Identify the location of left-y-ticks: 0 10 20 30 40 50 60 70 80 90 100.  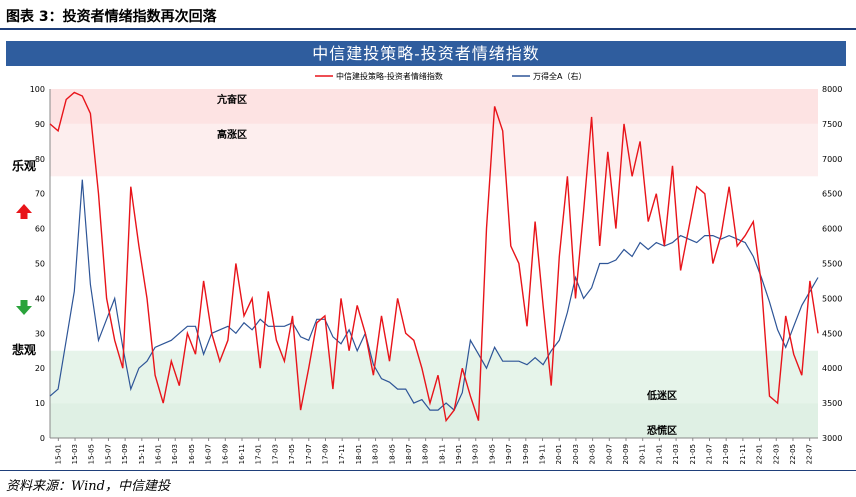
(37, 264).